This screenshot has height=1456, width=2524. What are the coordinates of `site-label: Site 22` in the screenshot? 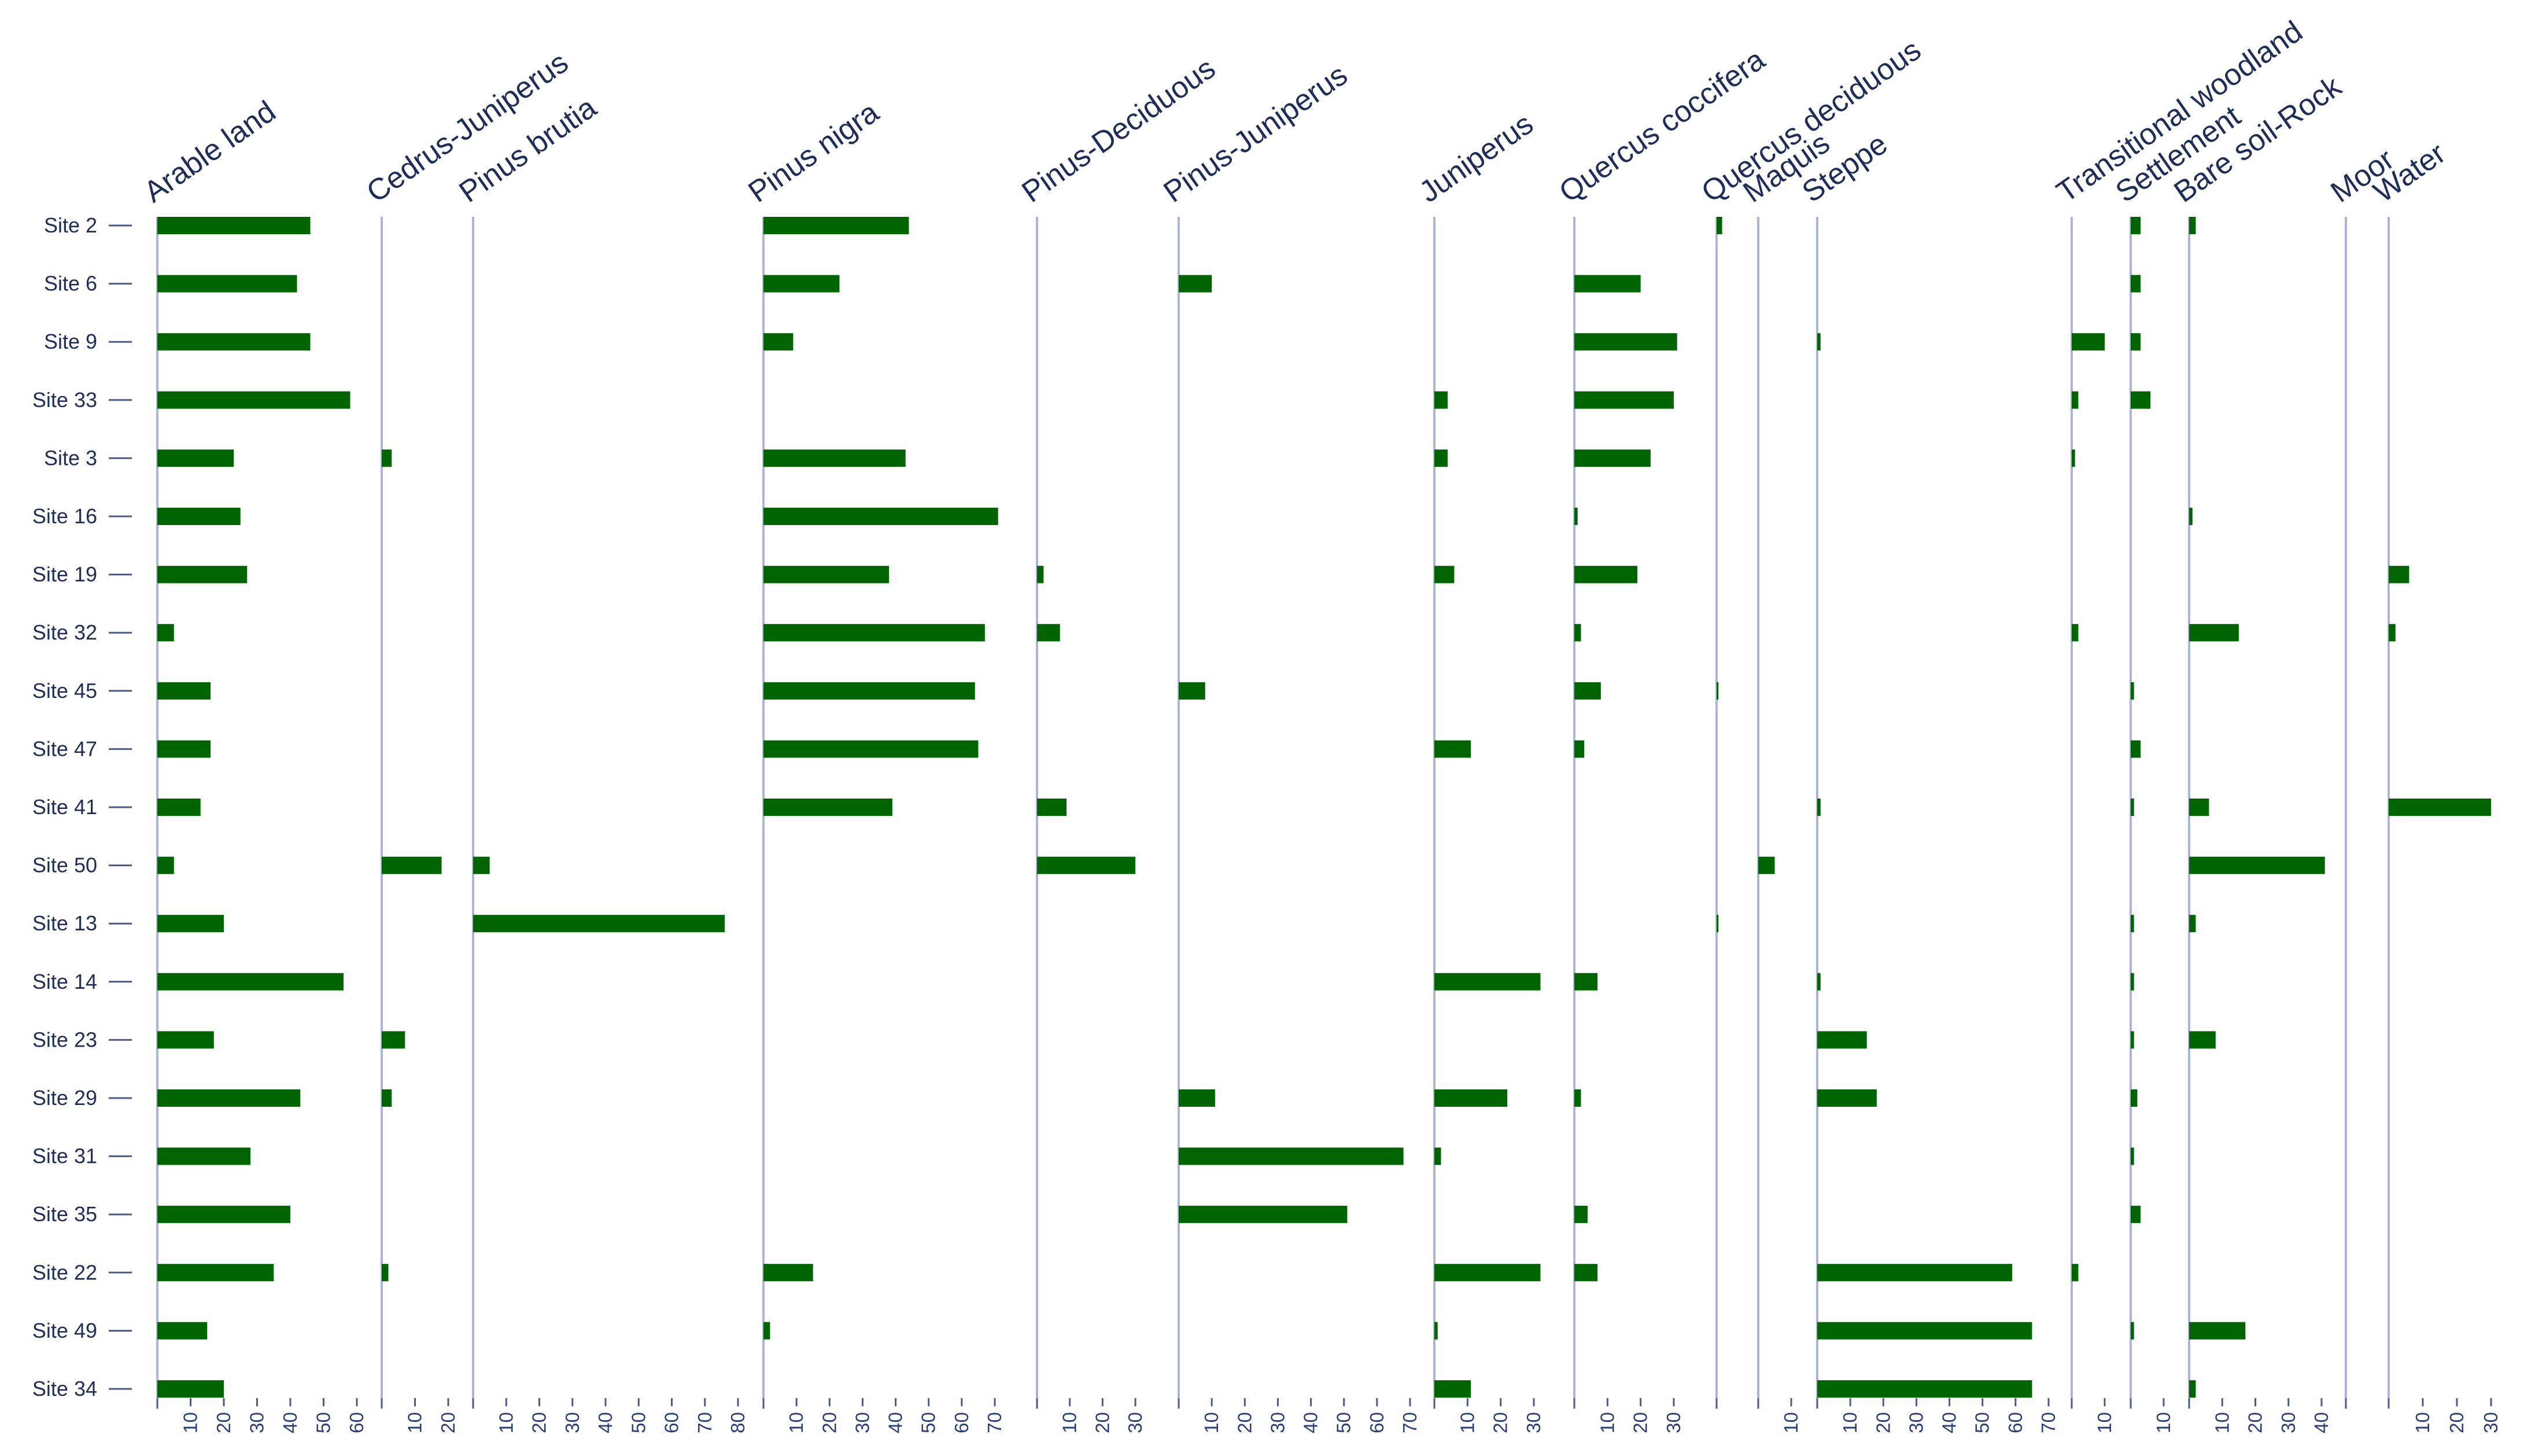 It's located at (64, 1272).